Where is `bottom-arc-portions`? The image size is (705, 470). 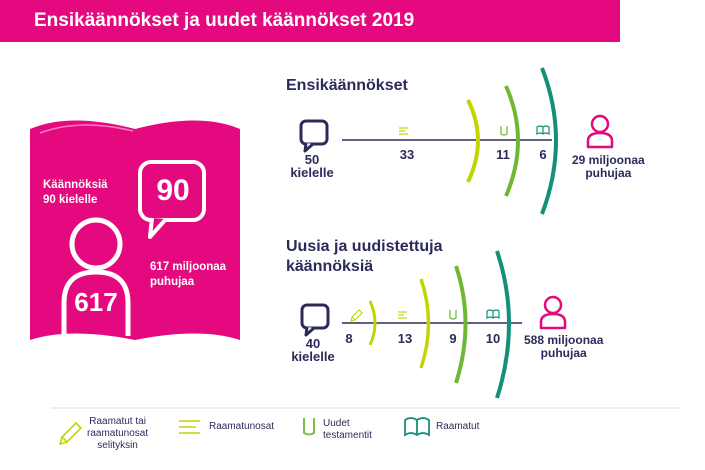 bottom-arc-portions is located at coordinates (425, 323).